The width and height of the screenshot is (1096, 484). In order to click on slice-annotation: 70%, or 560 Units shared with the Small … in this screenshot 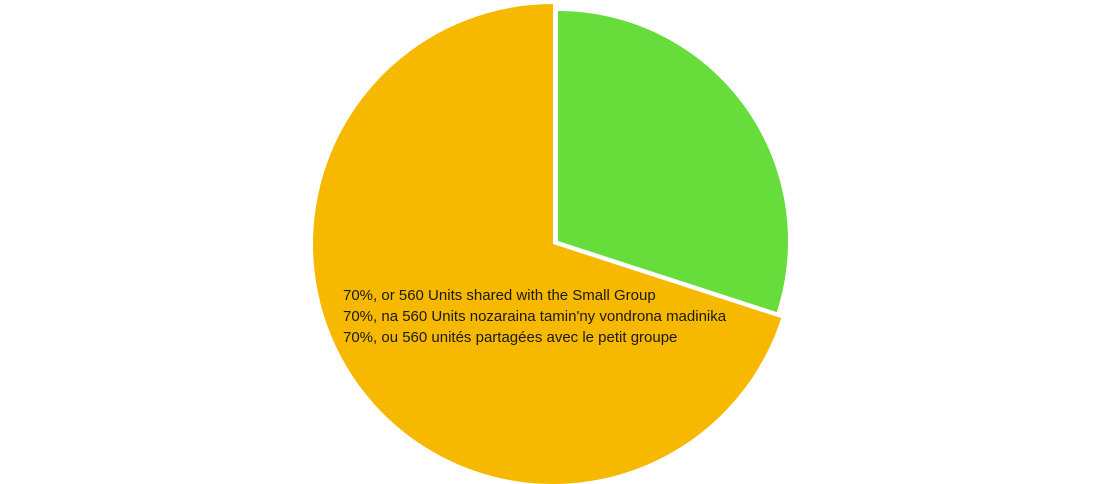, I will do `click(534, 316)`.